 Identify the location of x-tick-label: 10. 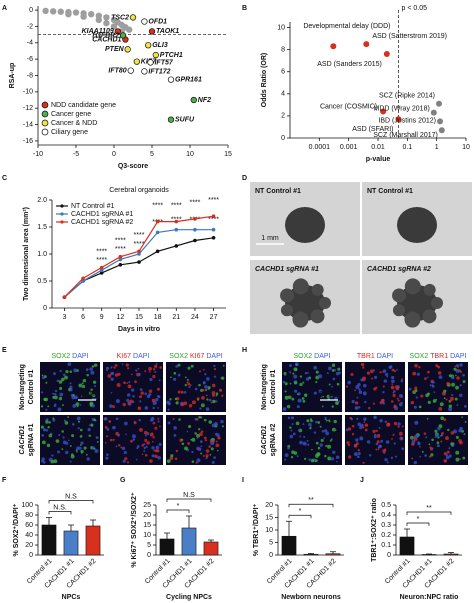
(190, 154).